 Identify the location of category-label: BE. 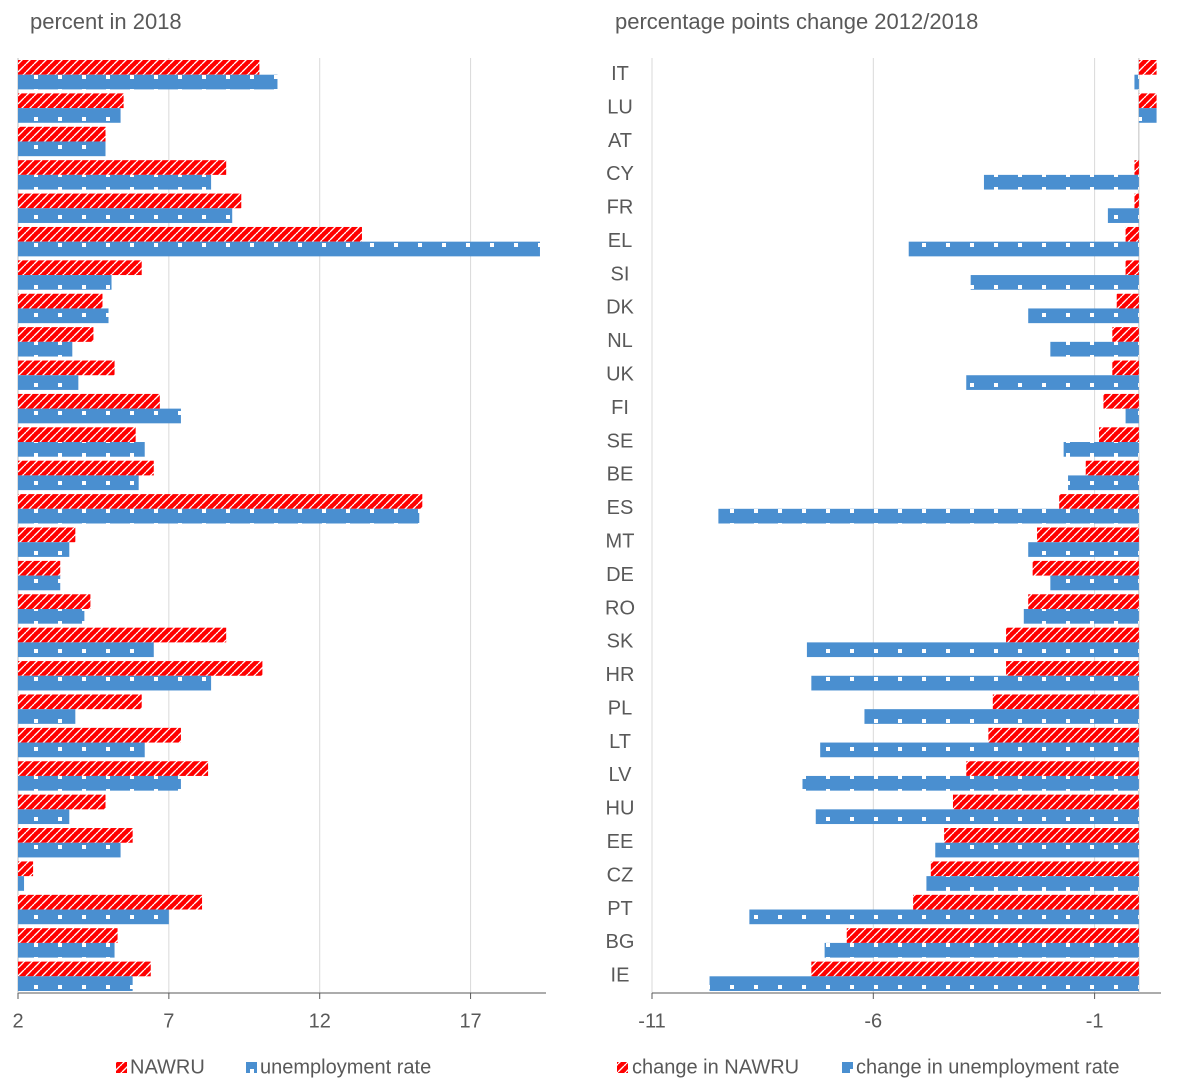
(620, 475).